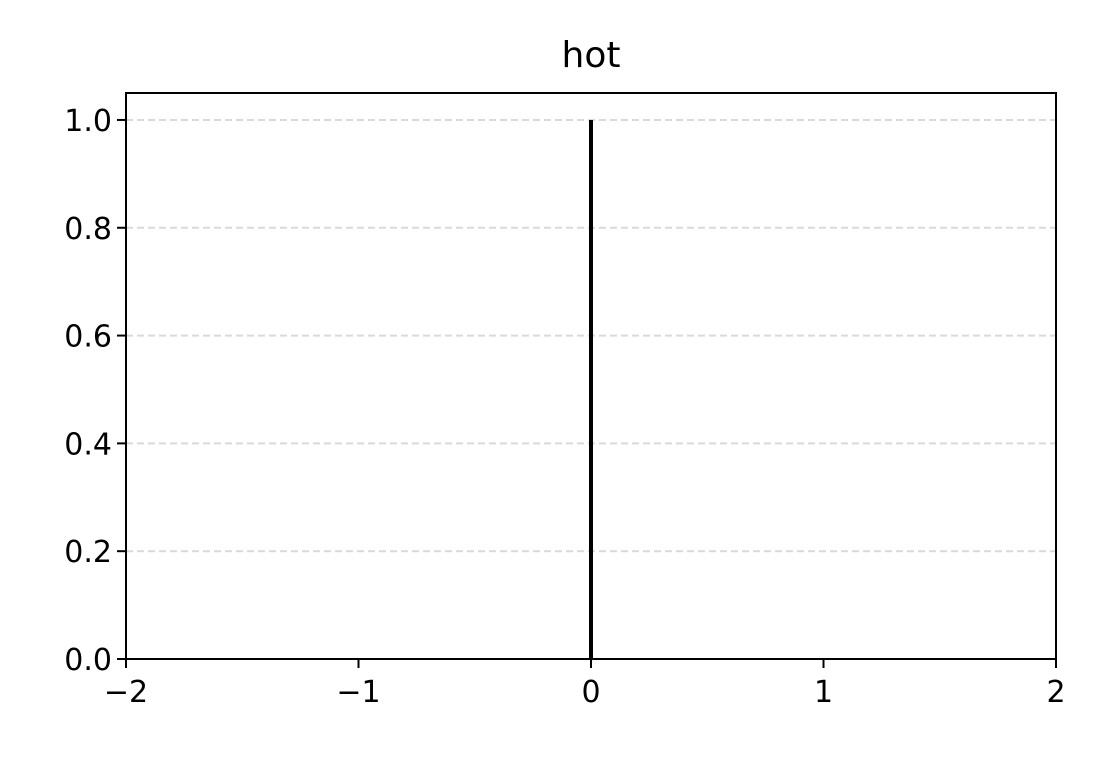  What do you see at coordinates (88, 660) in the screenshot?
I see `y-tick-label: 0.0` at bounding box center [88, 660].